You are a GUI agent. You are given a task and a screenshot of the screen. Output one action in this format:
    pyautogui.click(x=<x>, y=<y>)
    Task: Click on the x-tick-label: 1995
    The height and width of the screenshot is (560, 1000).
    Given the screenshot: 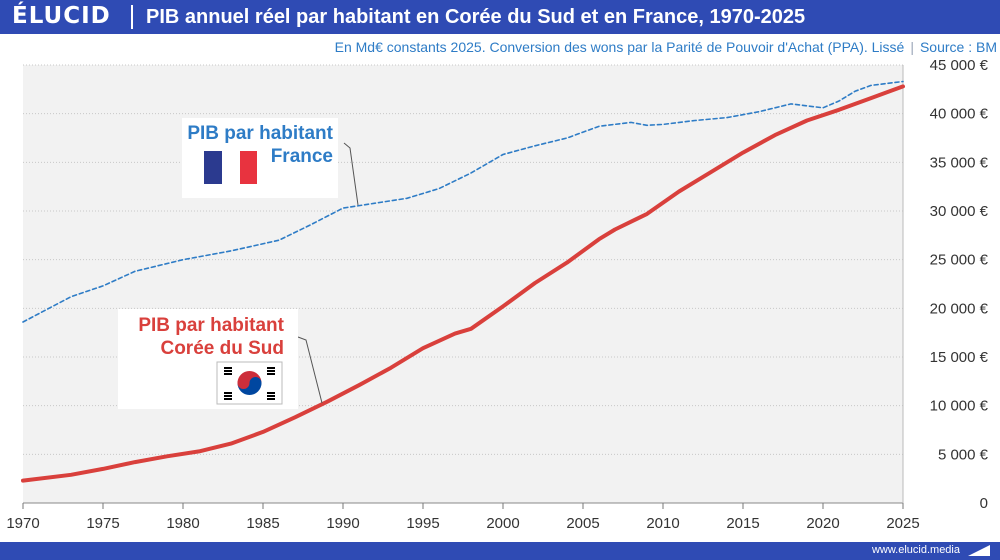 What is the action you would take?
    pyautogui.click(x=422, y=523)
    